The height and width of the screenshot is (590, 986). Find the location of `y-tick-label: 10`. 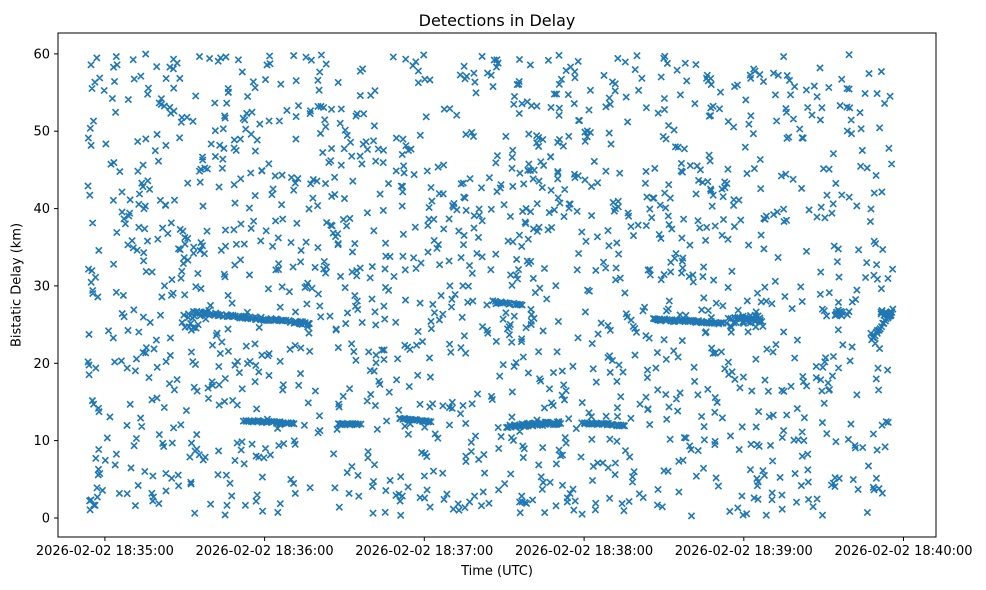

y-tick-label: 10 is located at coordinates (41, 441).